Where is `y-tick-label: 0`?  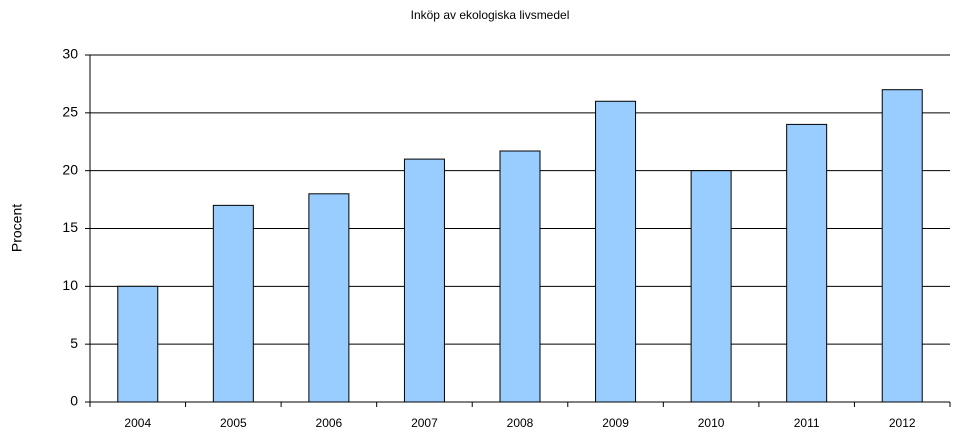 y-tick-label: 0 is located at coordinates (74, 401).